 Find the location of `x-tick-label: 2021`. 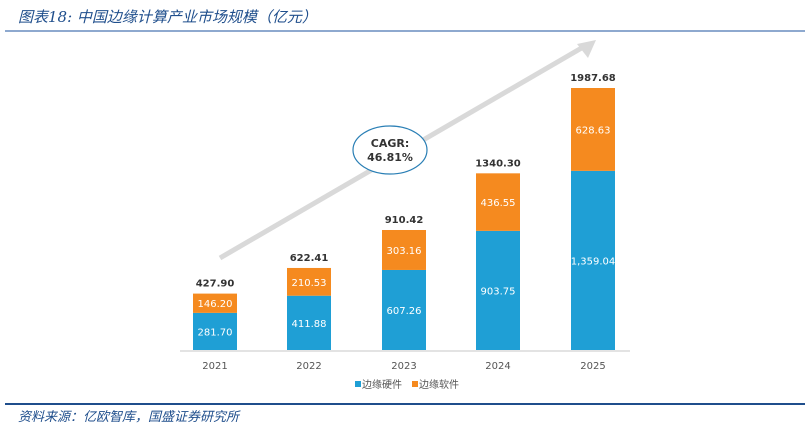

x-tick-label: 2021 is located at coordinates (214, 366).